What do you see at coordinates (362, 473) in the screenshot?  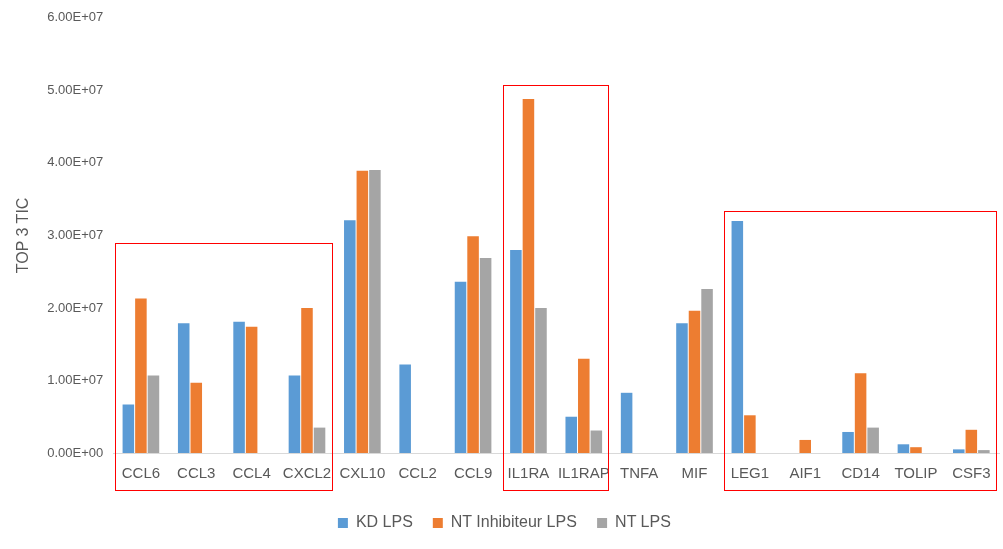 I see `x-tick-label: CXL10` at bounding box center [362, 473].